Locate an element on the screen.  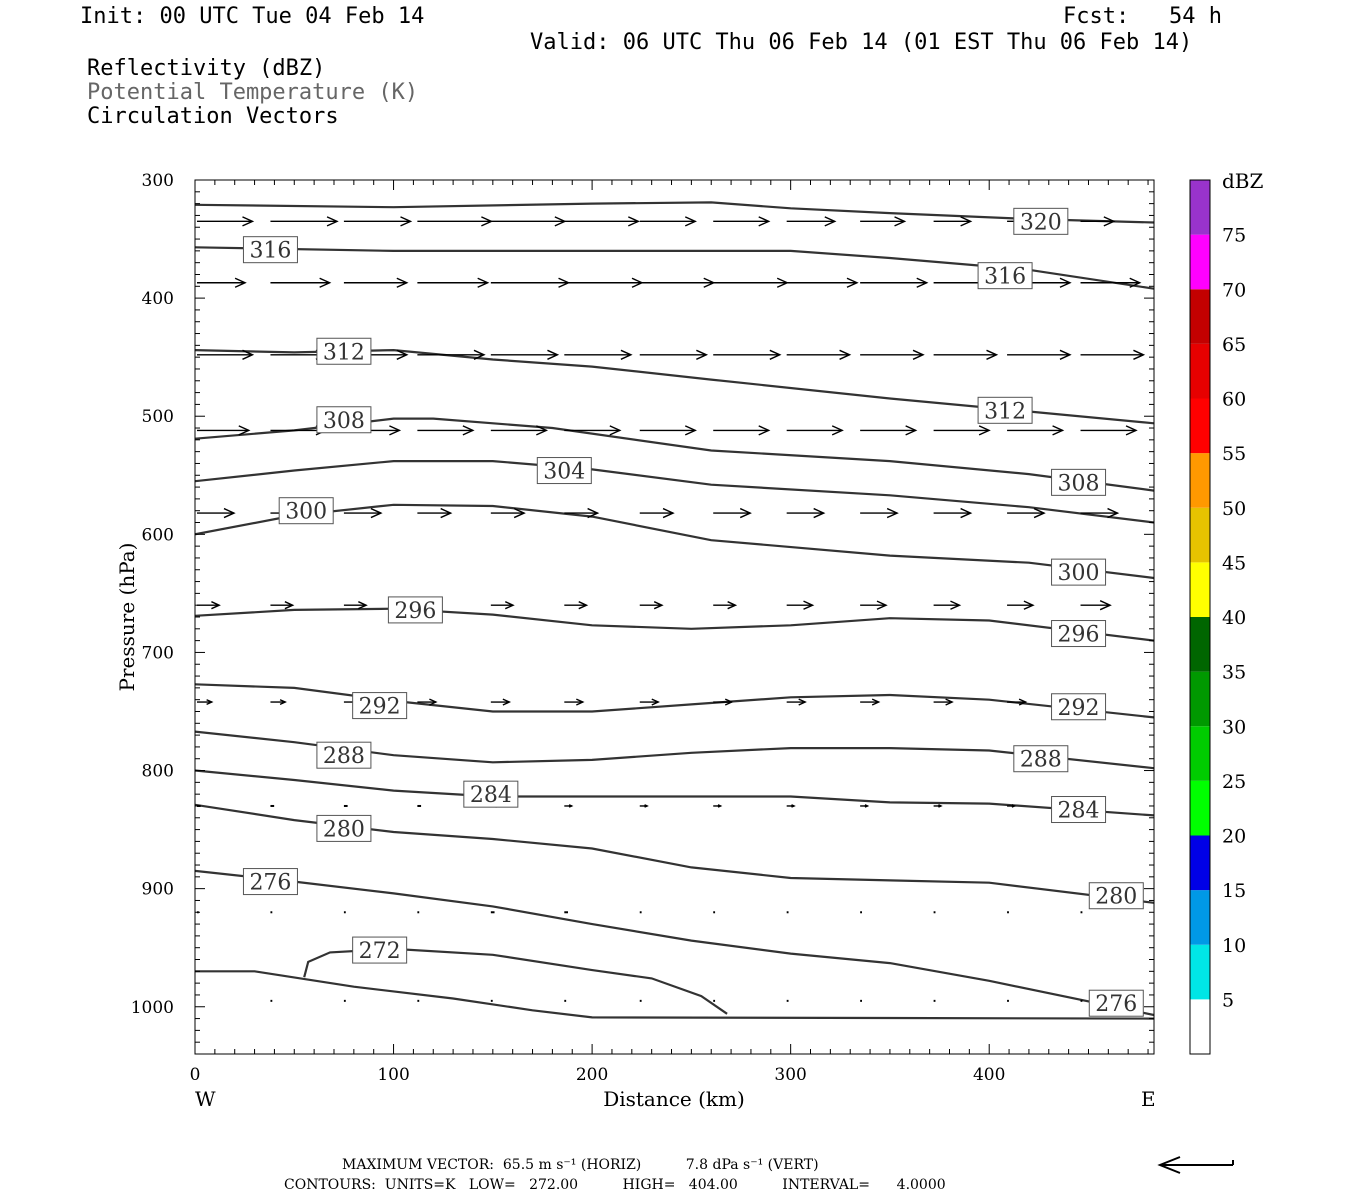
colorbar-tick-label: 60 is located at coordinates (1234, 400).